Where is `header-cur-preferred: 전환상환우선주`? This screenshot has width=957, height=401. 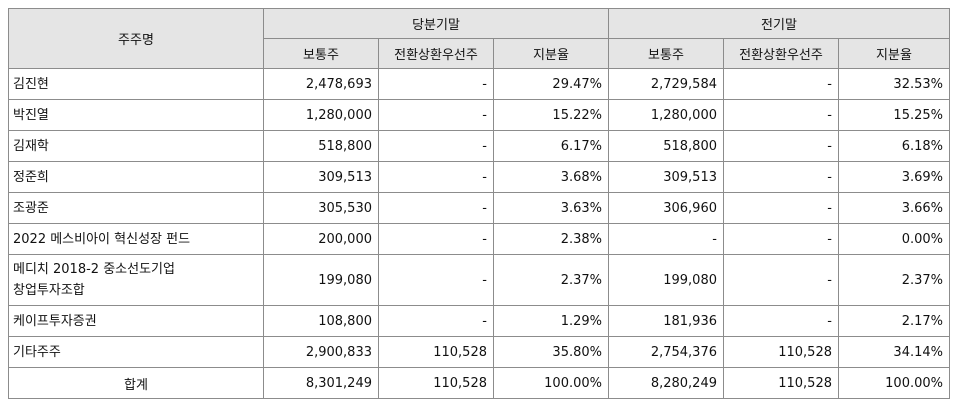 header-cur-preferred: 전환상환우선주 is located at coordinates (436, 53).